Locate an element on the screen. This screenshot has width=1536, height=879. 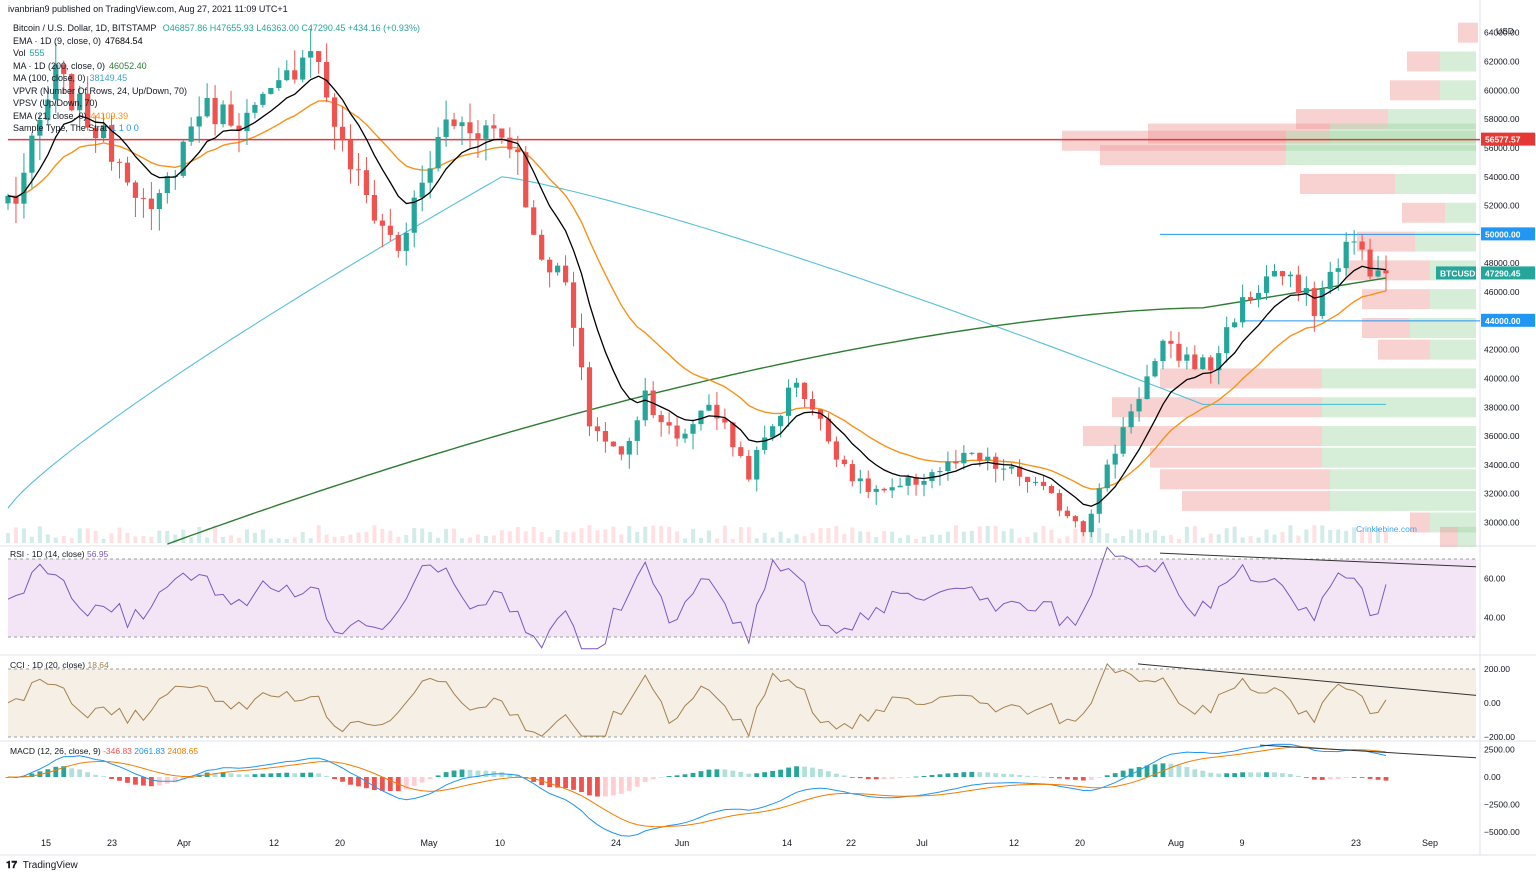
cci-line is located at coordinates (697, 700).